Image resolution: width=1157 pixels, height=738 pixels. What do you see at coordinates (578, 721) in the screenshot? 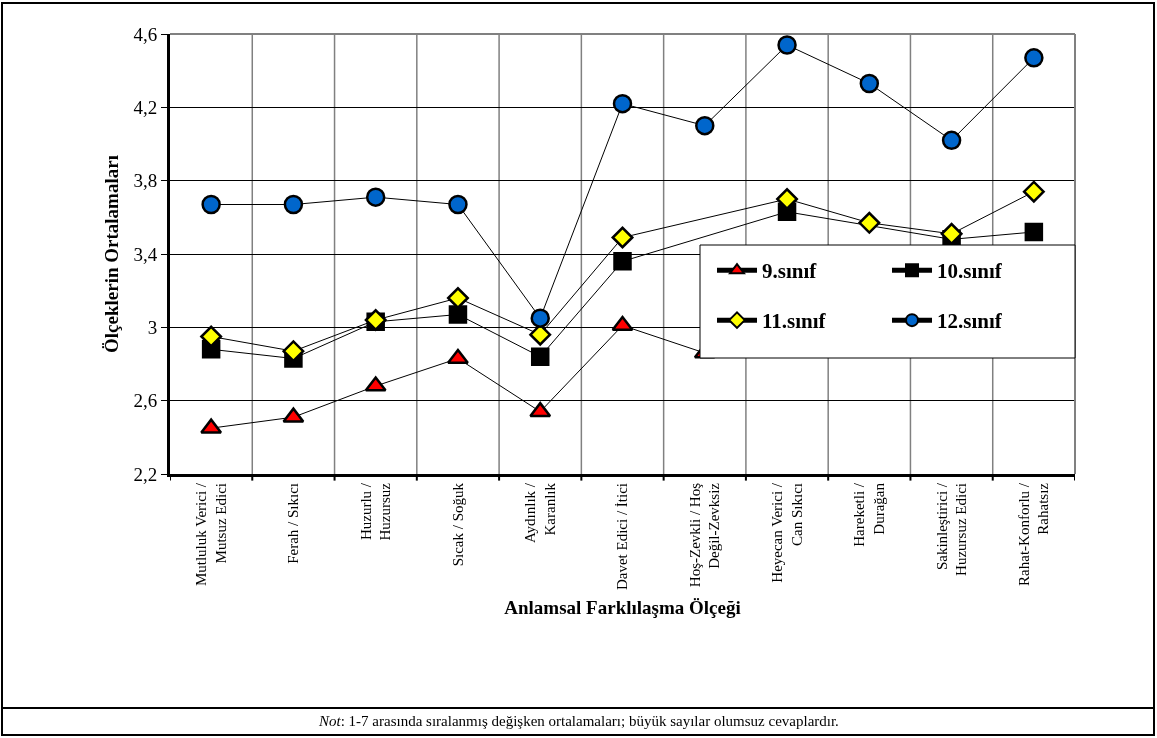
I see `text: Not: 1-7 arasında sıralanmış değişken ortalamaları; büyük sayılar olumsuz cevaplardır.` at bounding box center [578, 721].